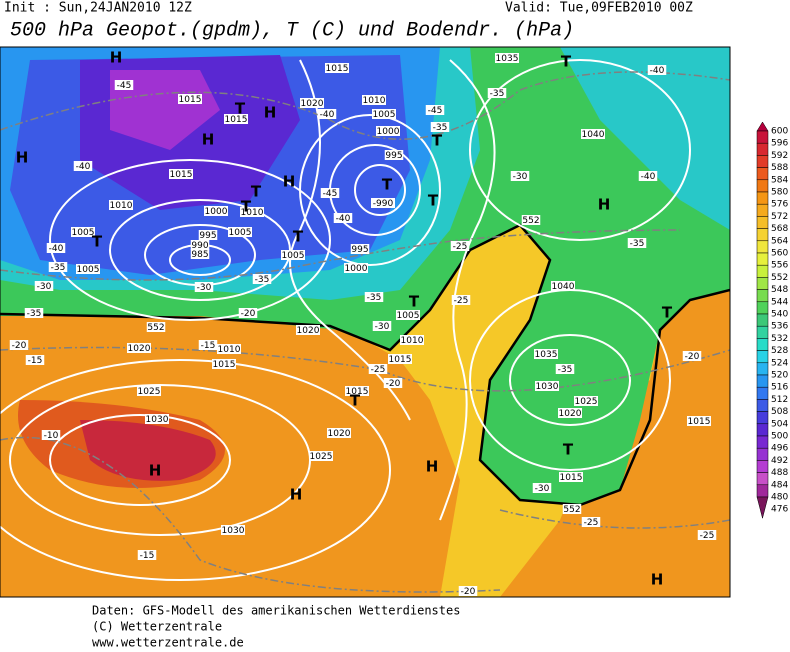 The height and width of the screenshot is (652, 790). I want to click on legend-label: 540, so click(779, 315).